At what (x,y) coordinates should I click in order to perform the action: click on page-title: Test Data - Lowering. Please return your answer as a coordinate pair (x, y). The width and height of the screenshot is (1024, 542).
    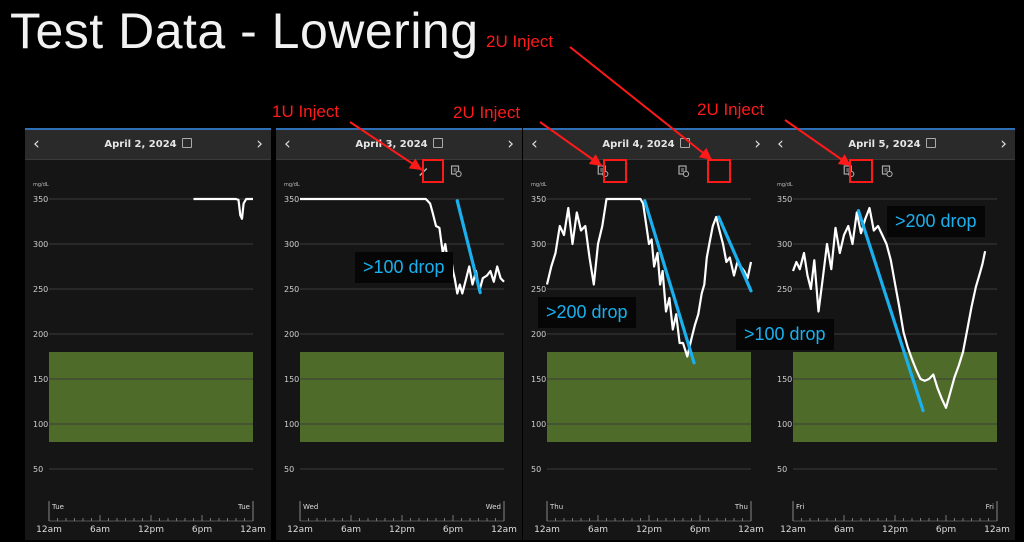
    Looking at the image, I should click on (244, 31).